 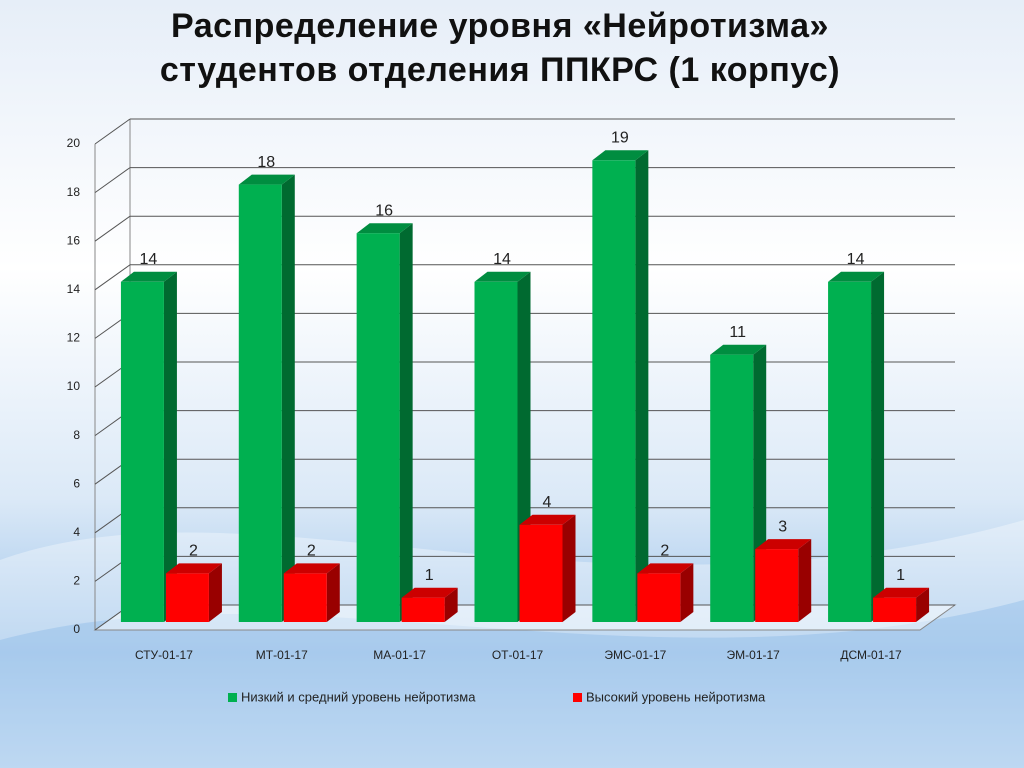 I want to click on value-label: 3, so click(x=782, y=526).